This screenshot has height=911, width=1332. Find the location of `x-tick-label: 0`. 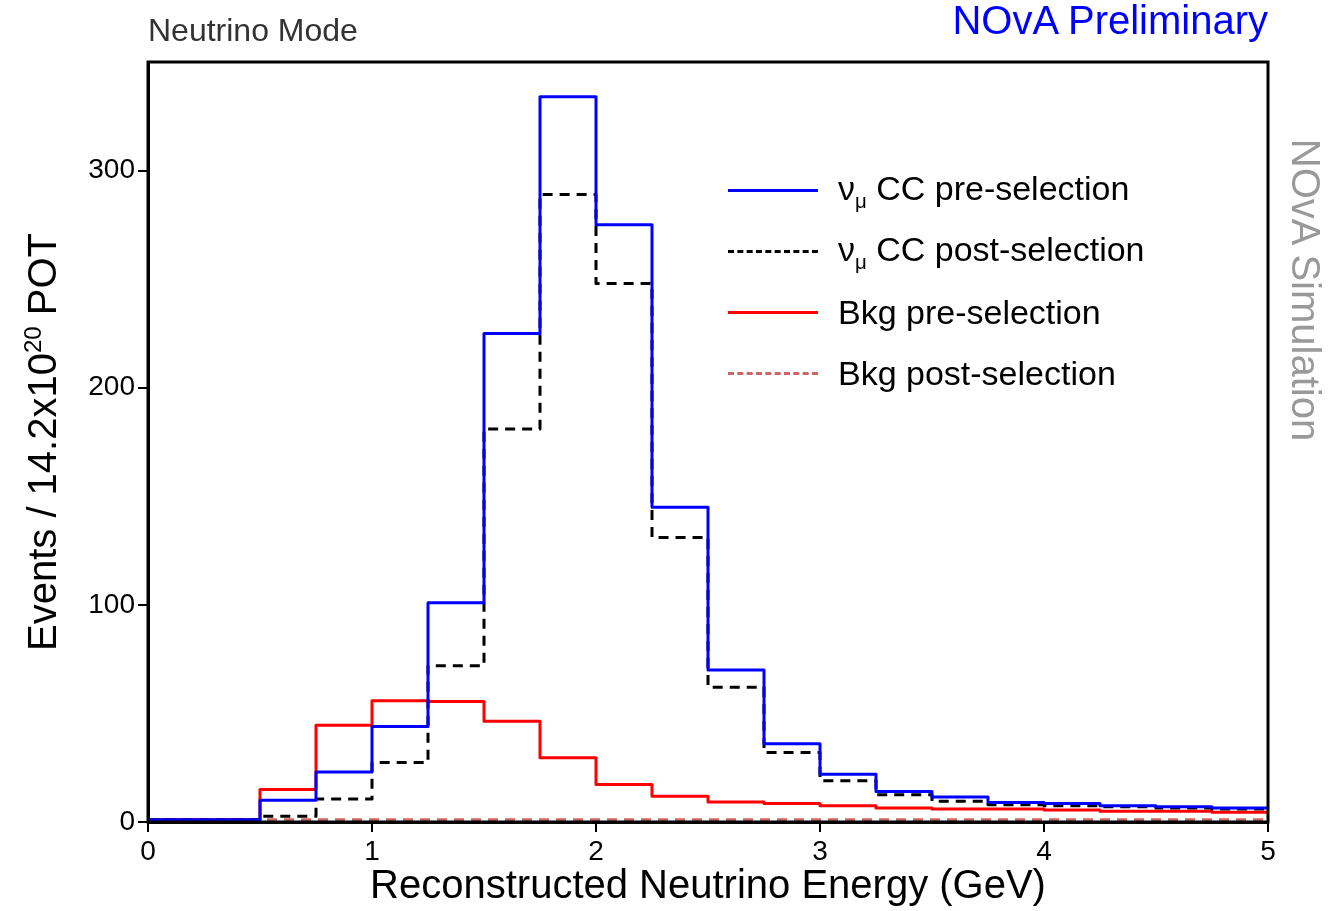

x-tick-label: 0 is located at coordinates (148, 850).